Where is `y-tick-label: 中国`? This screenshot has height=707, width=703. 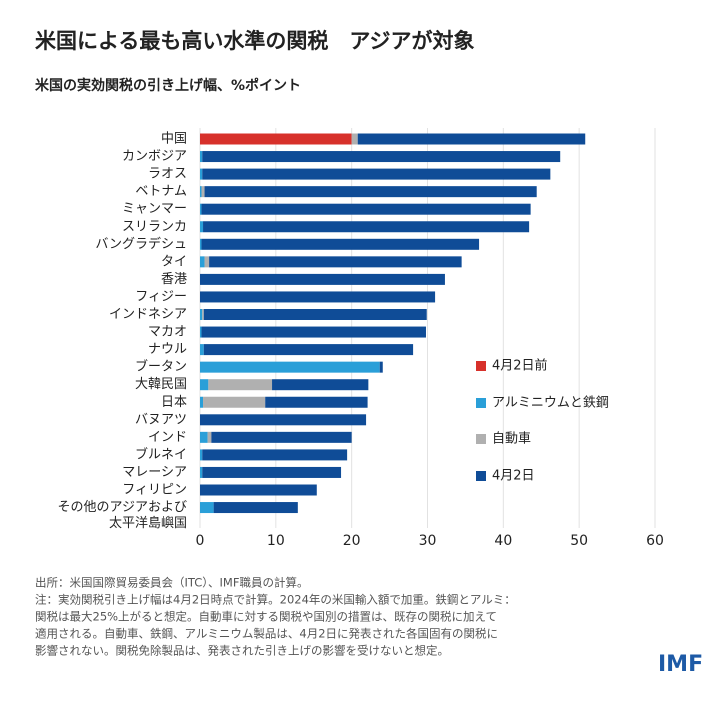
y-tick-label: 中国 is located at coordinates (174, 139).